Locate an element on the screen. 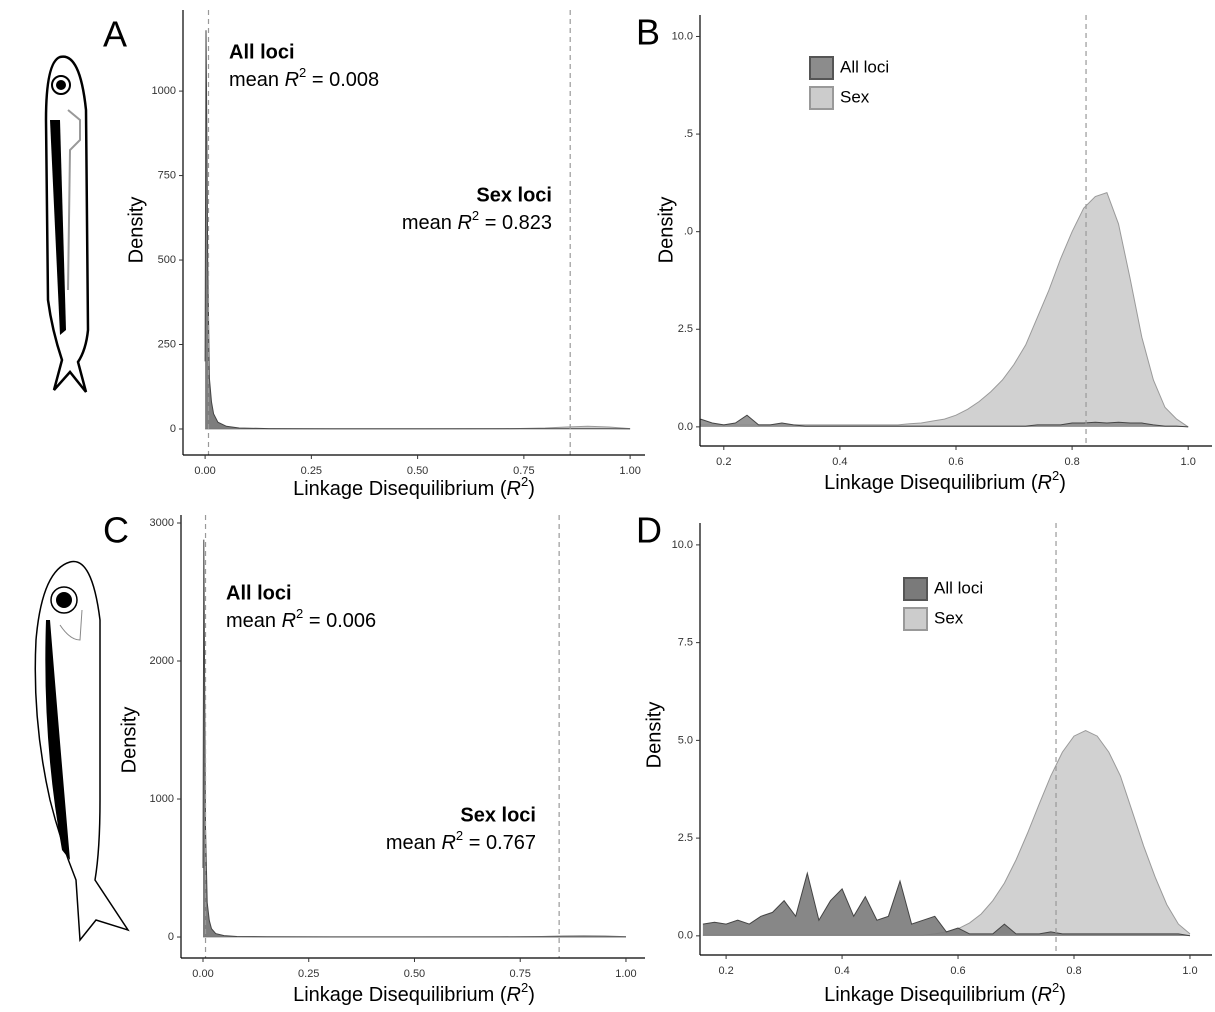 This screenshot has width=1215, height=1012. panel-letter: B is located at coordinates (648, 32).